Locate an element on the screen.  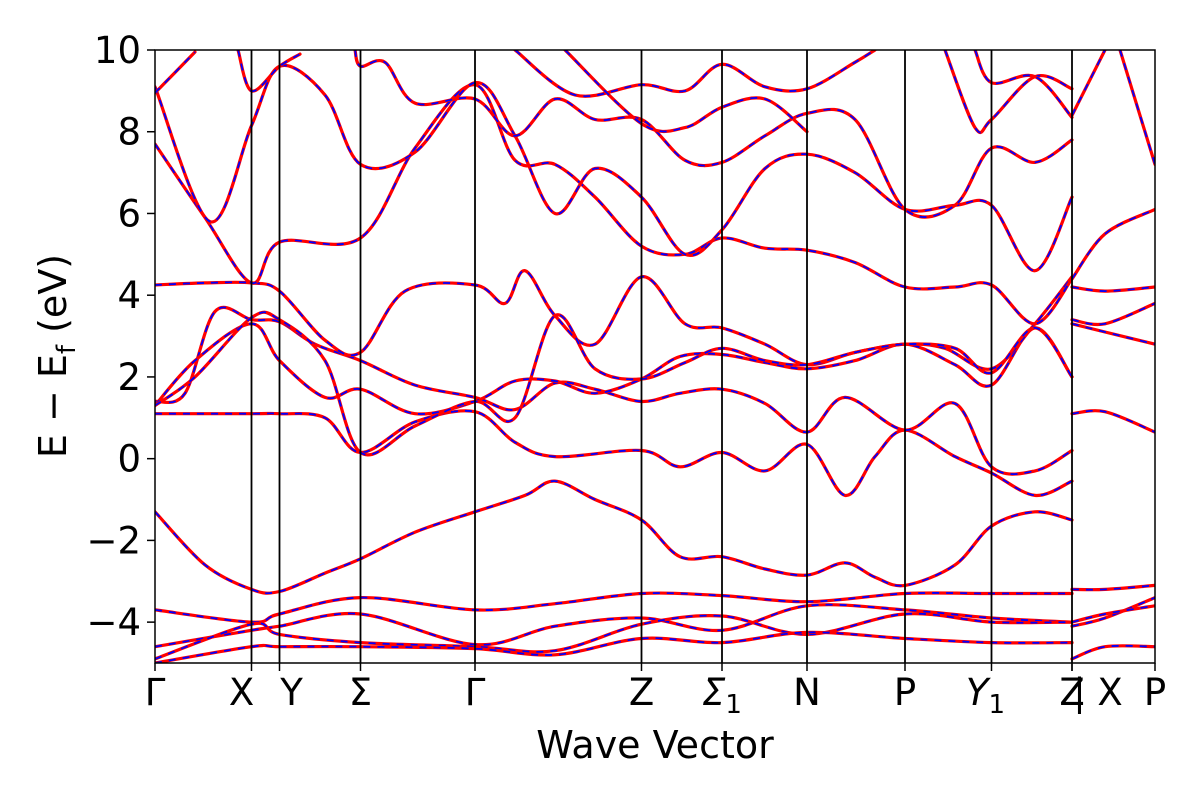
y-axis-label-sub: f is located at coordinates (67, 349).